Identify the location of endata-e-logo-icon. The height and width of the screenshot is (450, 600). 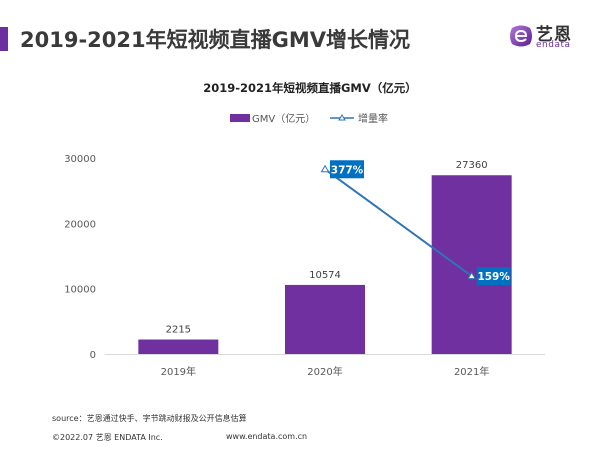
(521, 36).